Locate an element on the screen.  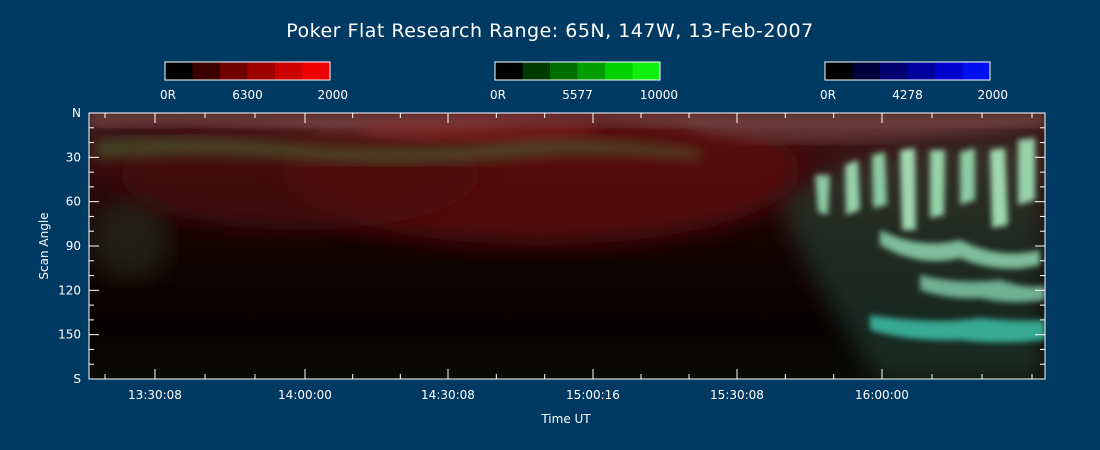
x-tick-label: 16:00:00 is located at coordinates (882, 395).